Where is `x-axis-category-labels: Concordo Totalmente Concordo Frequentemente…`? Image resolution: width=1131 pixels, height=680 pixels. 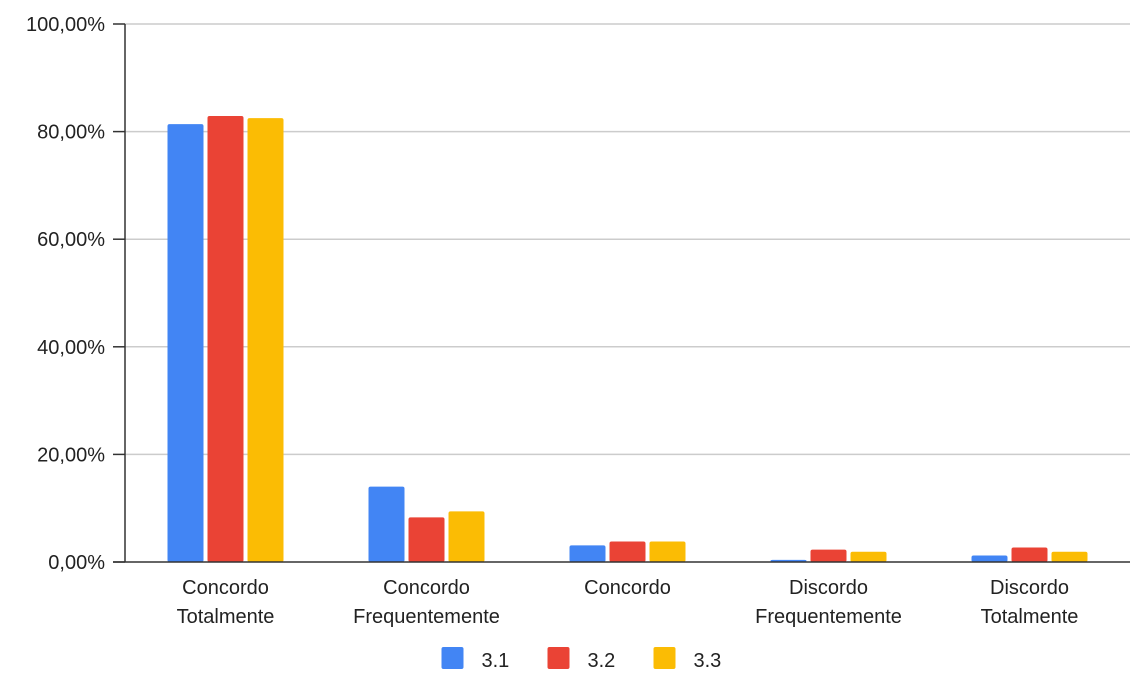 x-axis-category-labels: Concordo Totalmente Concordo Frequentemente… is located at coordinates (628, 602).